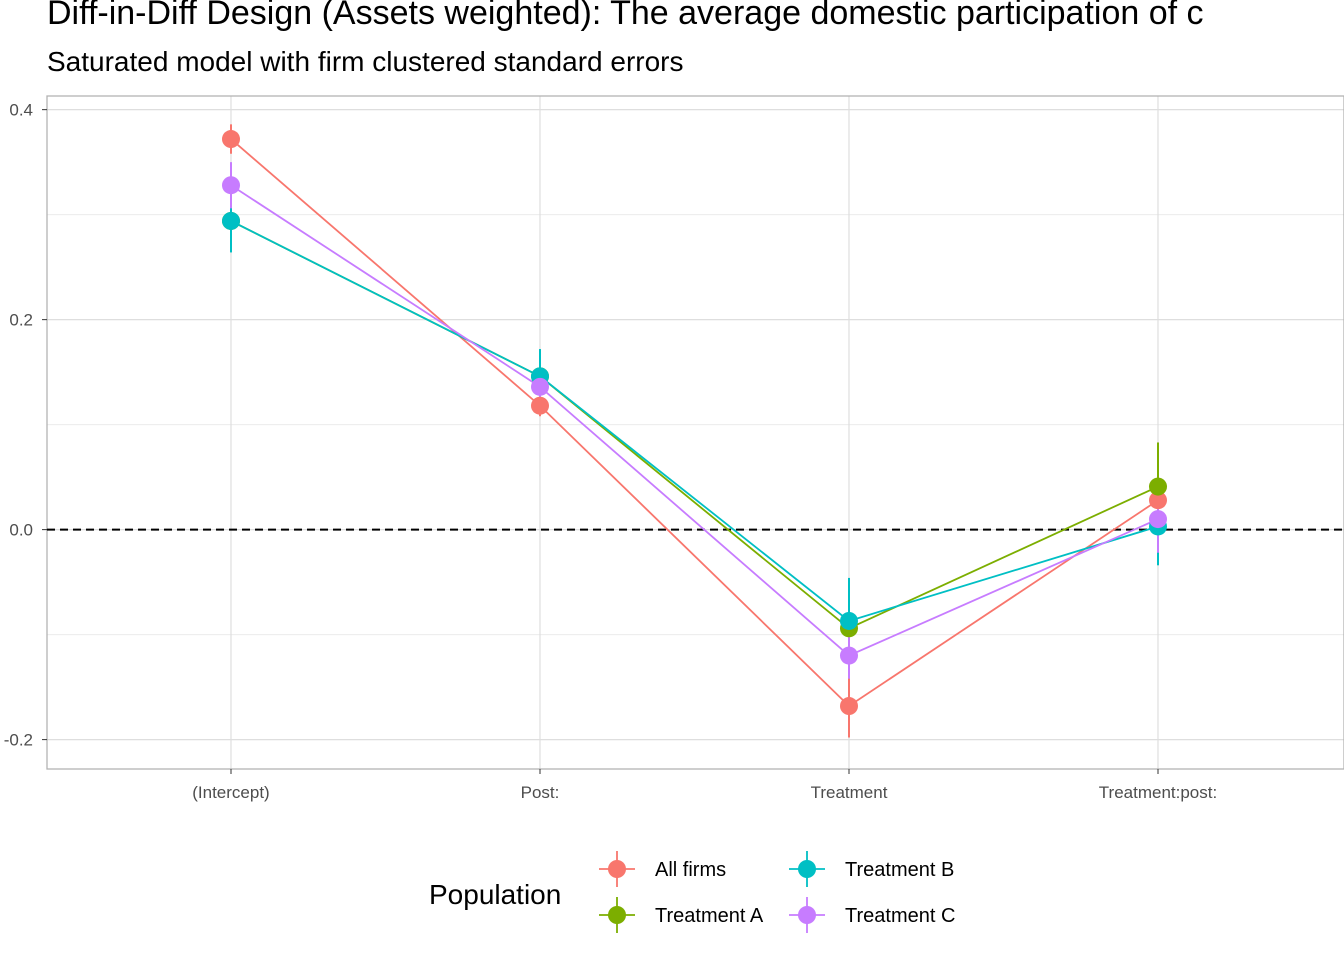 The image size is (1344, 960). I want to click on x-tick-label: Post:, so click(540, 792).